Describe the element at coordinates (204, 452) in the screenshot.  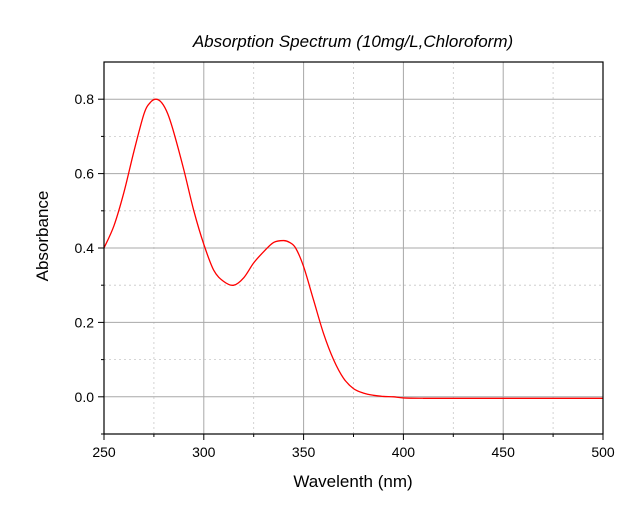
I see `x-tick-label: 300` at that location.